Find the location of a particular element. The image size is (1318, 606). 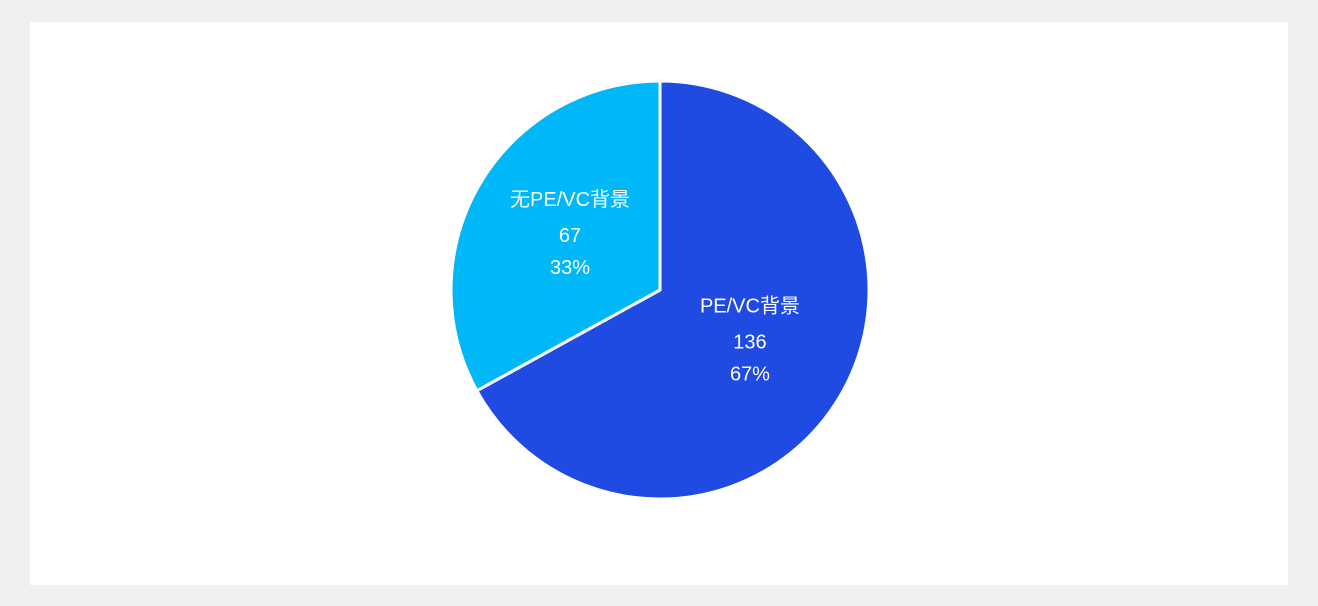

pie-slice is located at coordinates (555, 236).